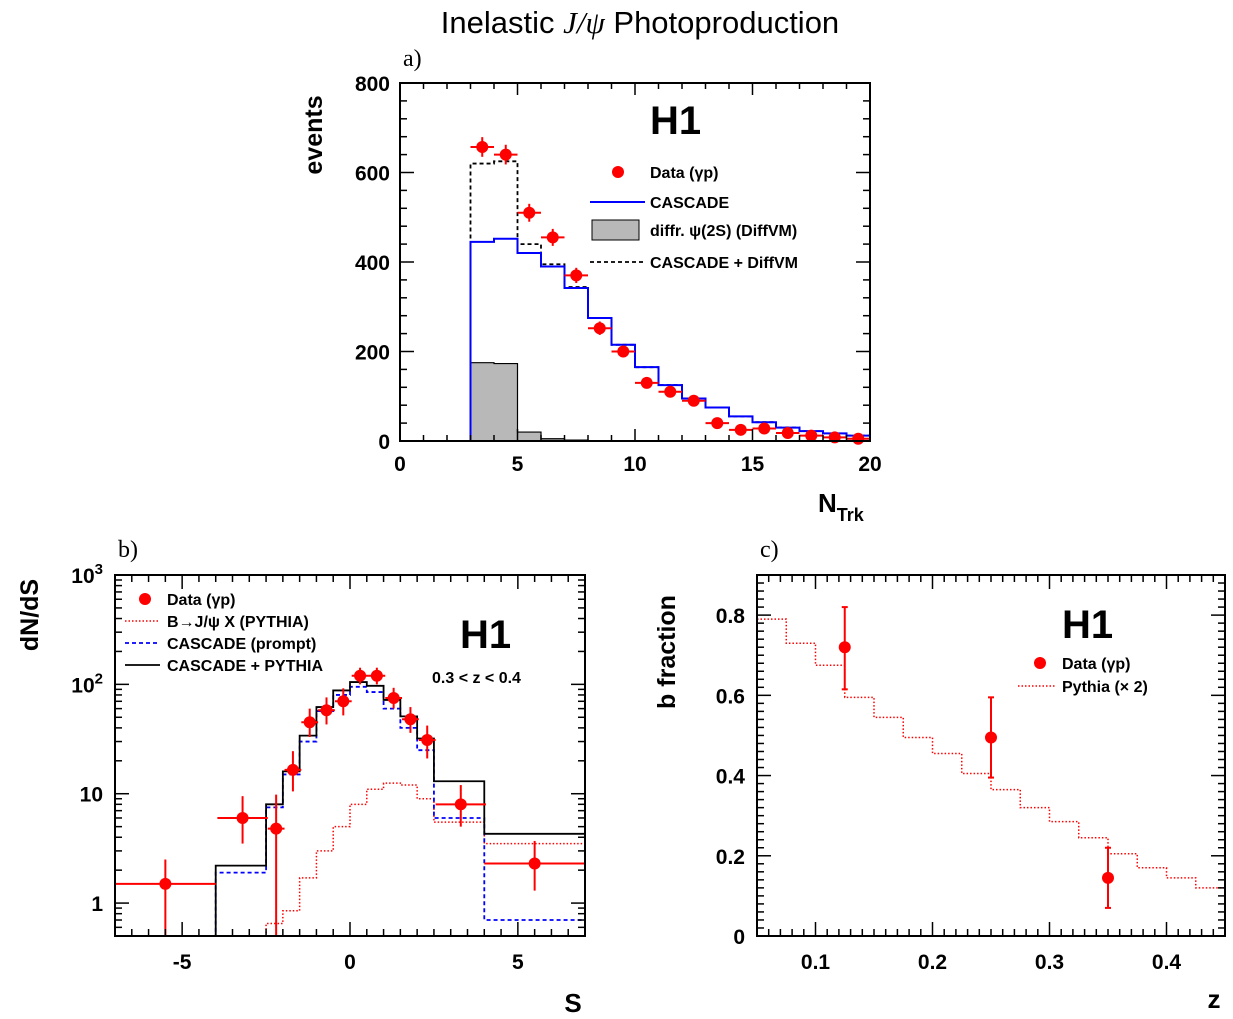 This screenshot has width=1233, height=1019. I want to click on x-tick-label: 10, so click(634, 464).